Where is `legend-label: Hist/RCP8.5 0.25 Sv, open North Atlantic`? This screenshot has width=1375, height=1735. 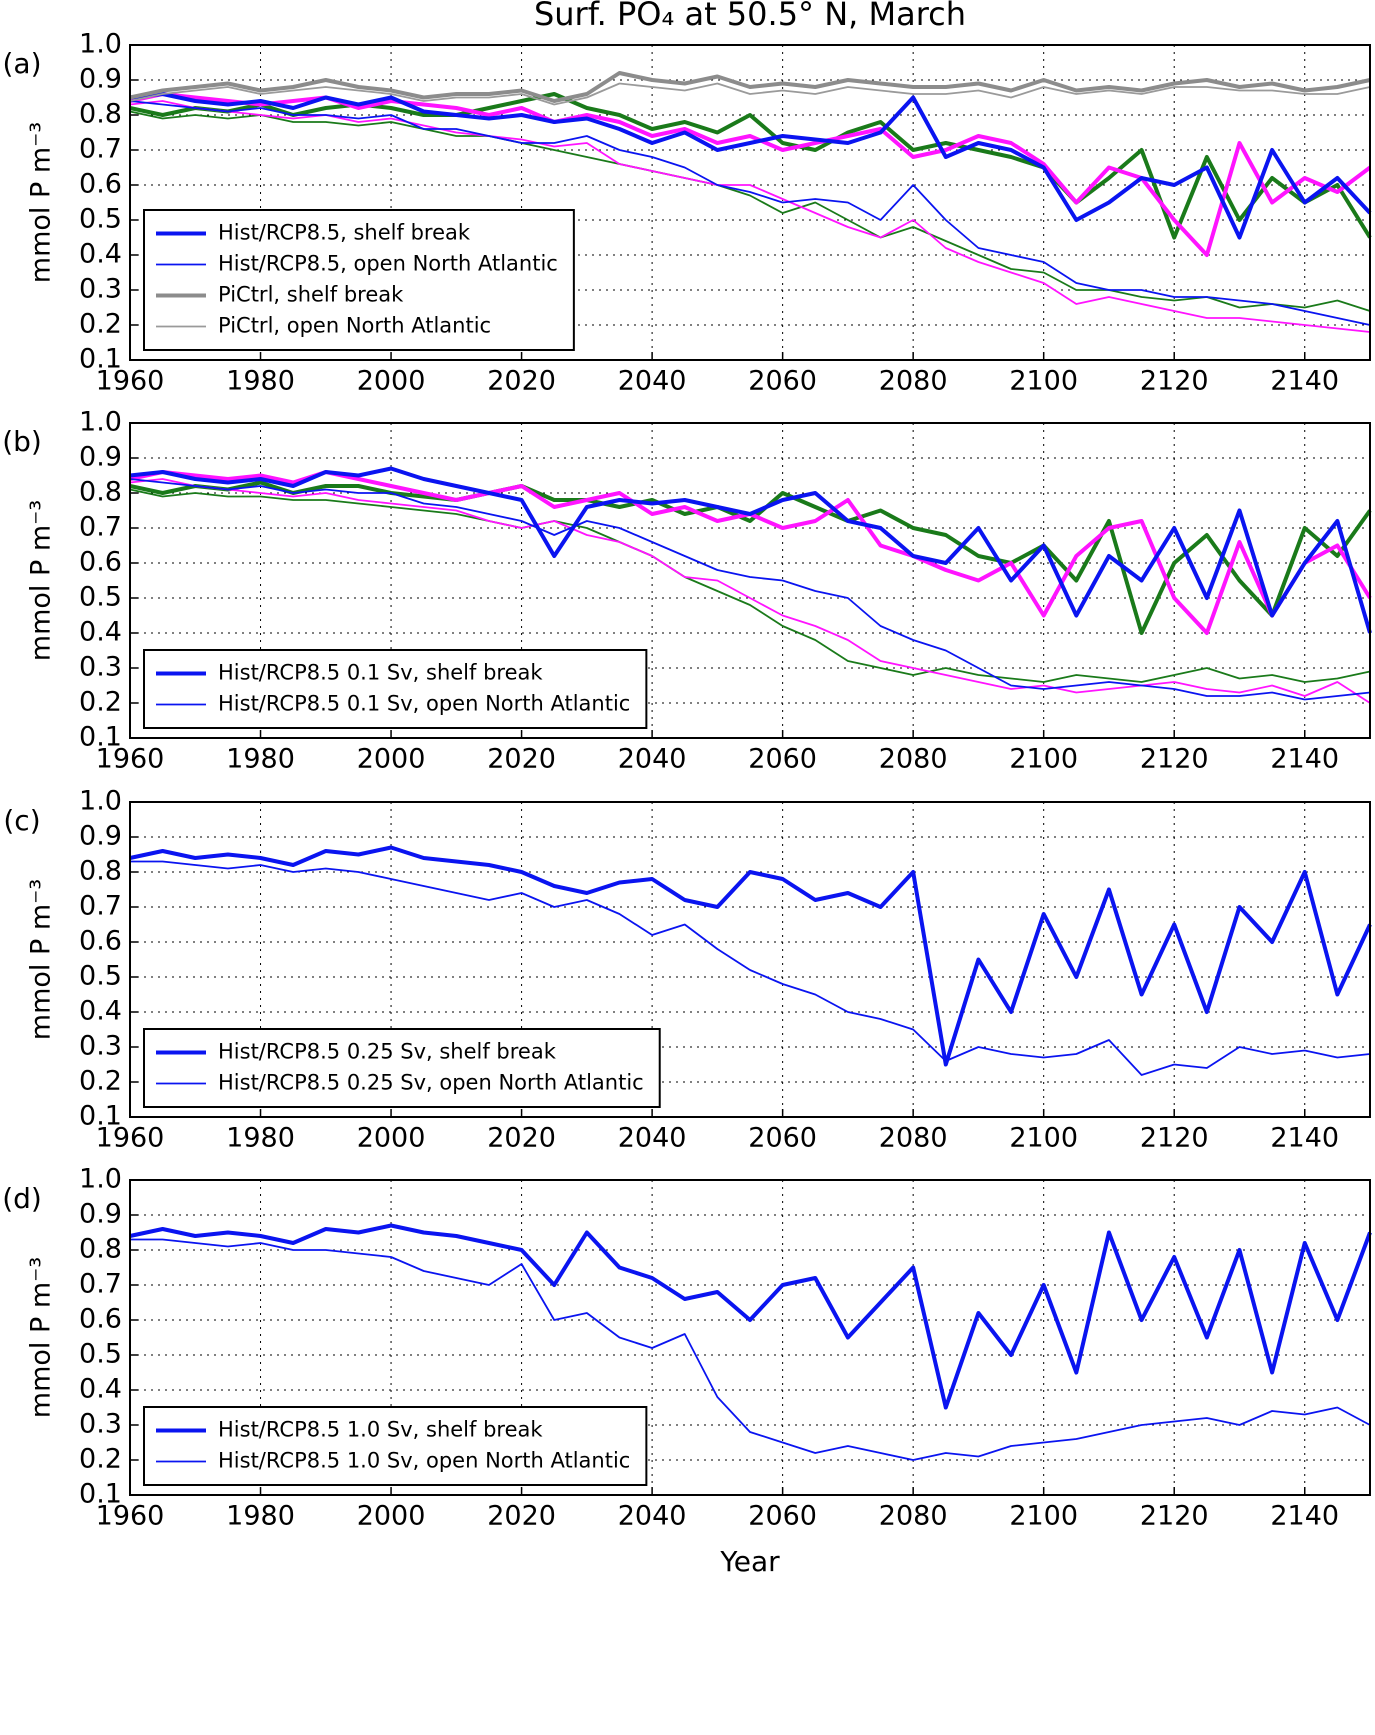
legend-label: Hist/RCP8.5 0.25 Sv, open North Atlantic is located at coordinates (431, 1083).